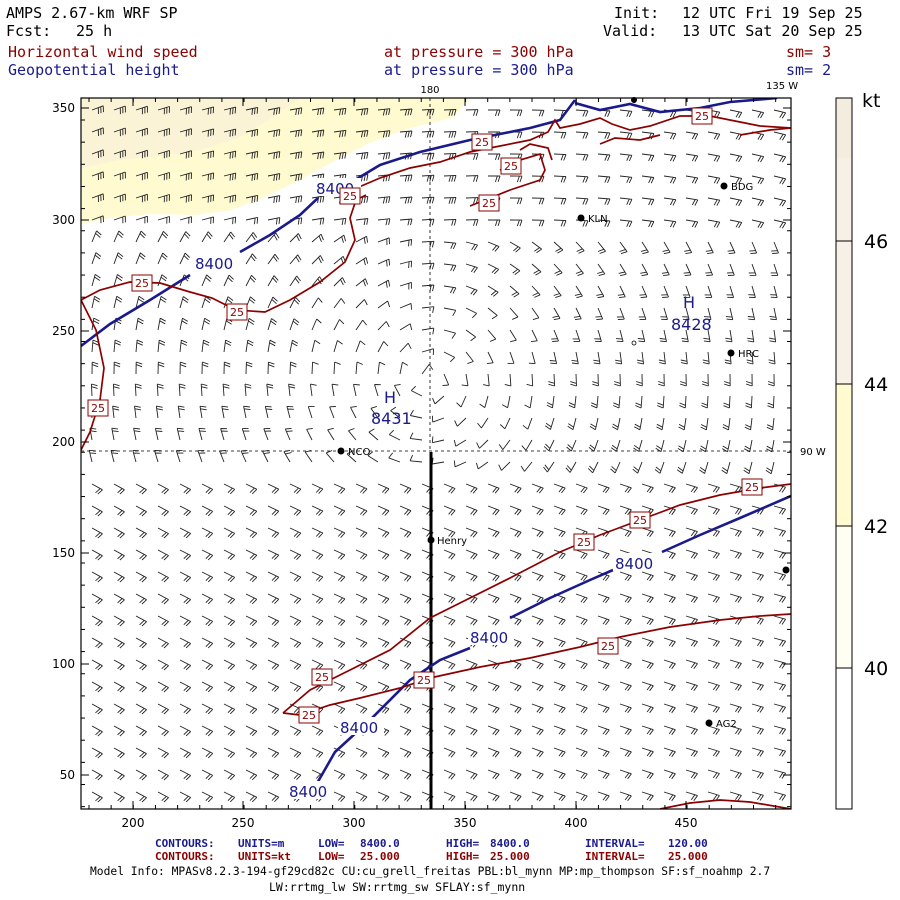 This screenshot has height=900, width=900. What do you see at coordinates (29, 31) in the screenshot?
I see `forecast-label: Fcst:` at bounding box center [29, 31].